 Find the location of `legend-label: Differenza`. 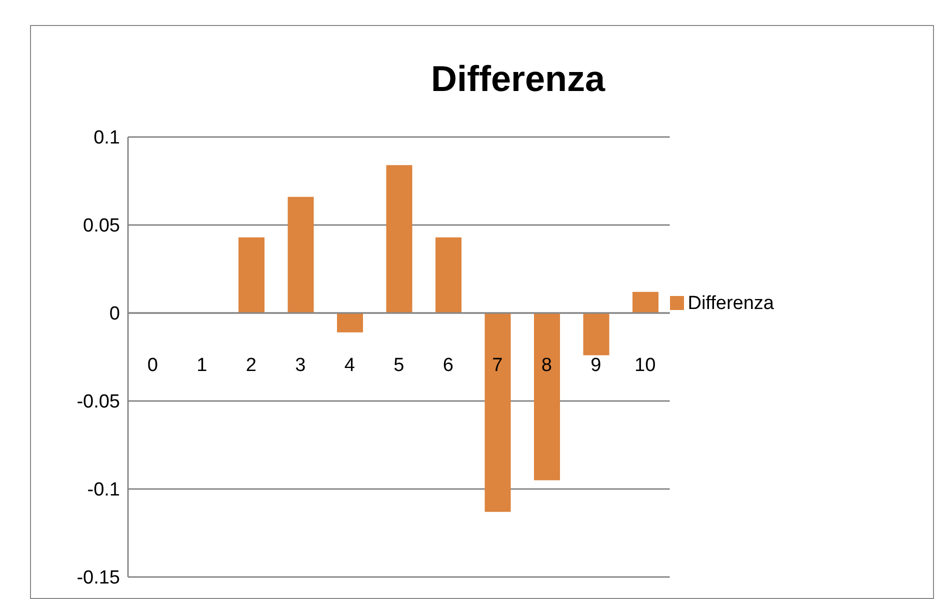

legend-label: Differenza is located at coordinates (731, 303).